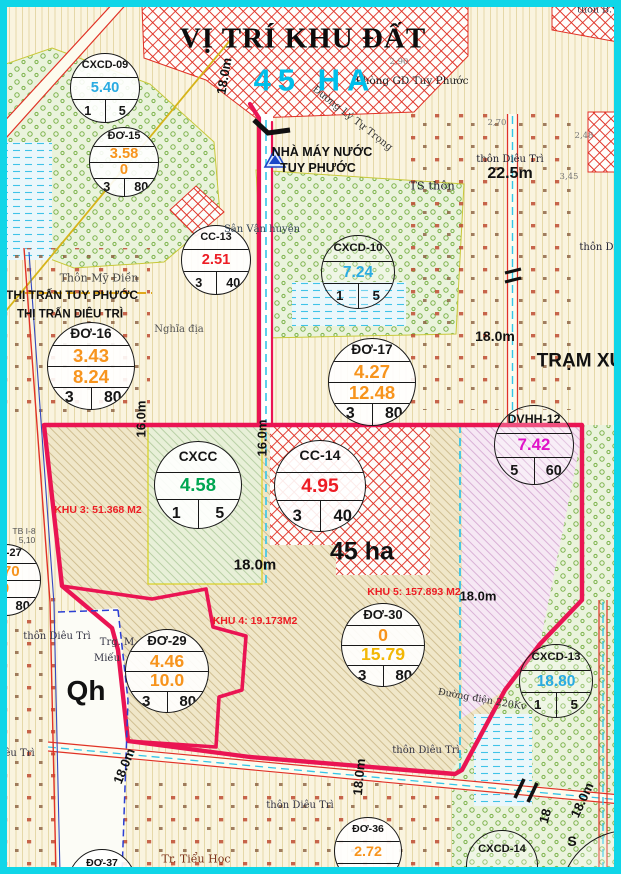  Describe the element at coordinates (569, 176) in the screenshot. I see `elev-3-45: 3,45` at that location.